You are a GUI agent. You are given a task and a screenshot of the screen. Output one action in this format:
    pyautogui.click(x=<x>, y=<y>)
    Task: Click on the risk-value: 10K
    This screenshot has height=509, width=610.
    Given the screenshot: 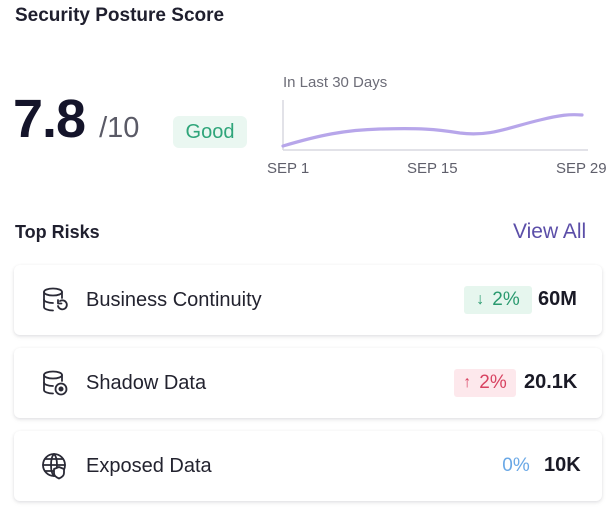 What is the action you would take?
    pyautogui.click(x=562, y=465)
    